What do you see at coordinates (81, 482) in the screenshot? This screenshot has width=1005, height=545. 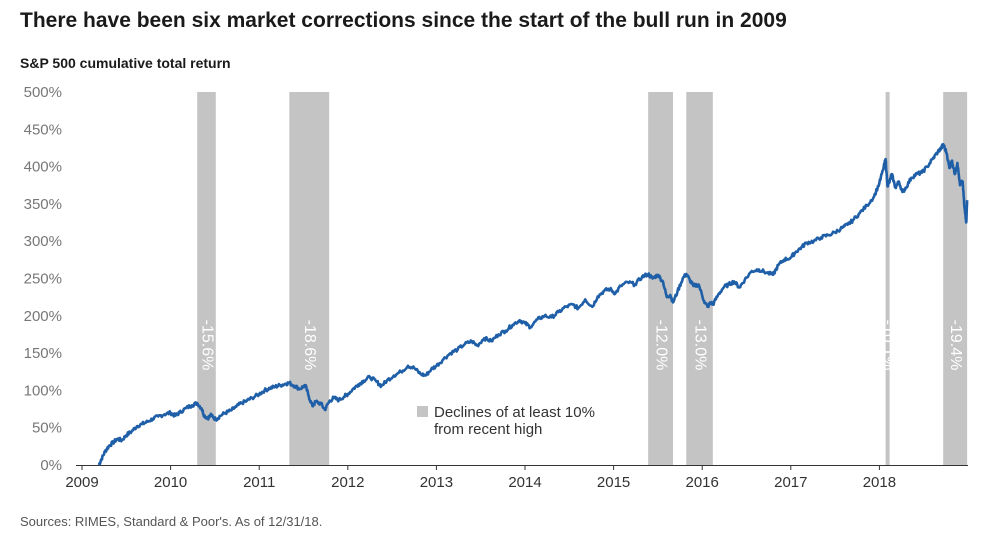 I see `x-tick-label: 2009` at bounding box center [81, 482].